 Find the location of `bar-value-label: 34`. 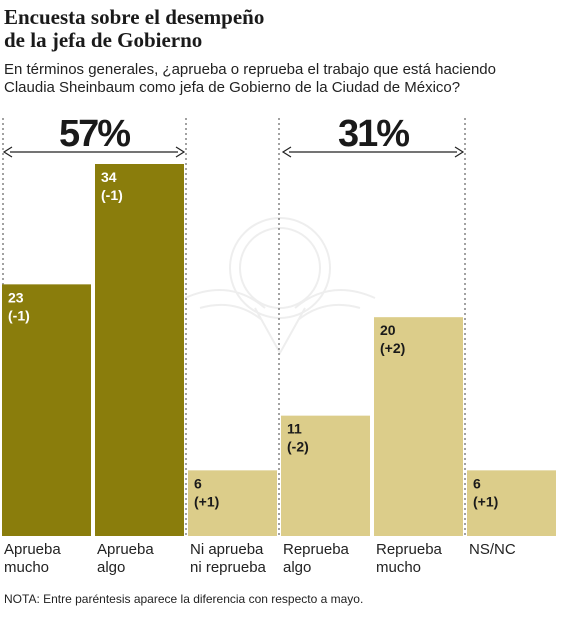

bar-value-label: 34 is located at coordinates (109, 177).